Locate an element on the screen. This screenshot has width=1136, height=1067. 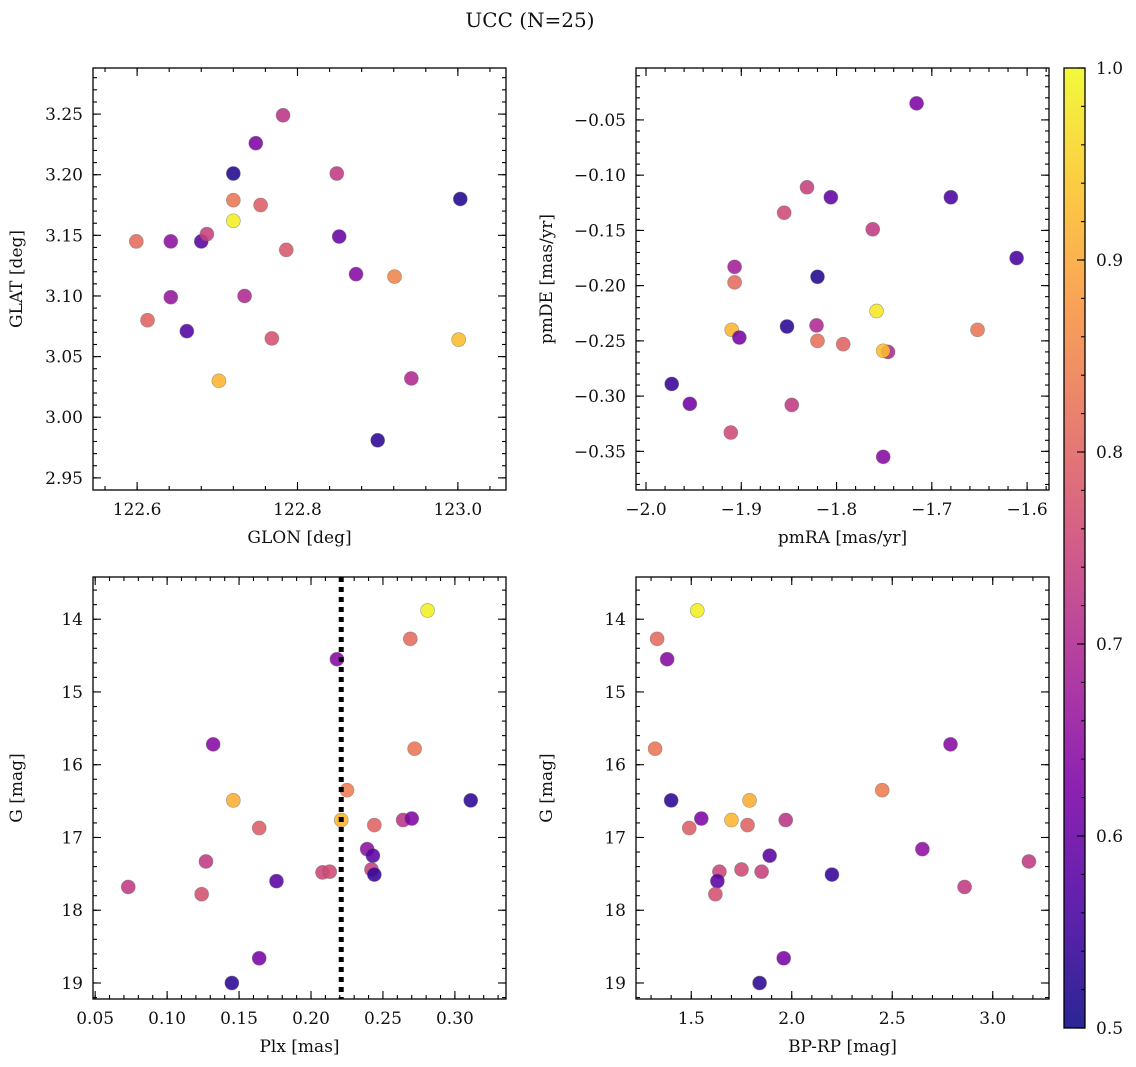
y-tick-label: −0.20 is located at coordinates (600, 287).